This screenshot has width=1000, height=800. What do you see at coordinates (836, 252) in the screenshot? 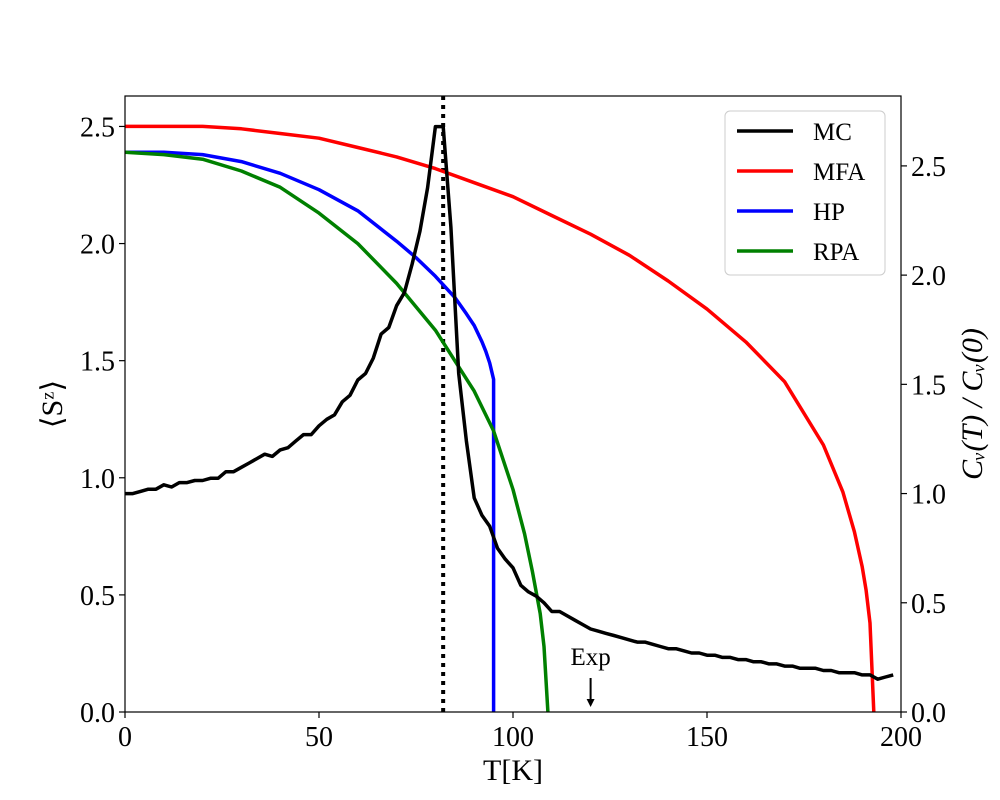
I see `legend-label-rpa: RPA` at bounding box center [836, 252].